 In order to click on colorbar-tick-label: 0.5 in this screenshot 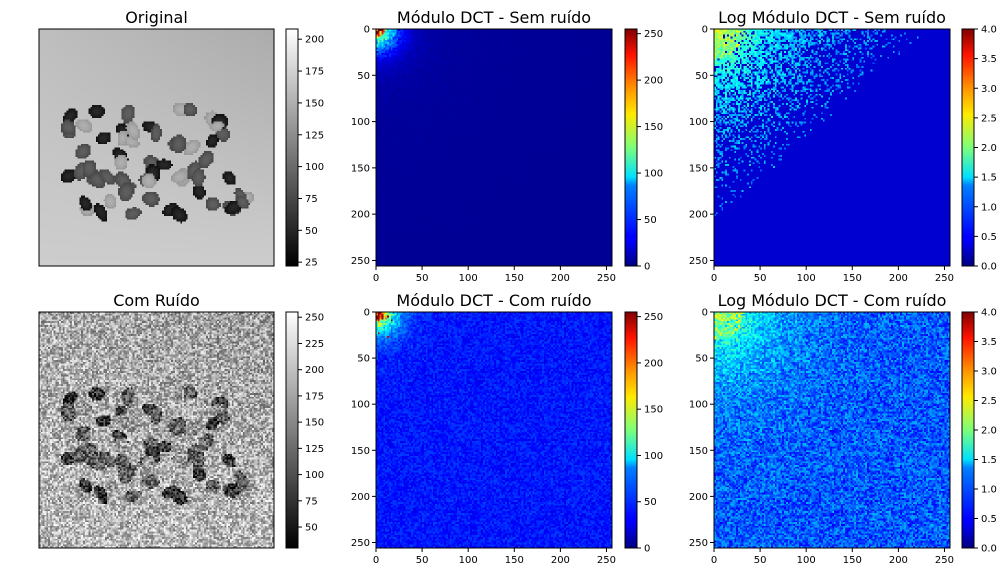, I will do `click(989, 237)`.